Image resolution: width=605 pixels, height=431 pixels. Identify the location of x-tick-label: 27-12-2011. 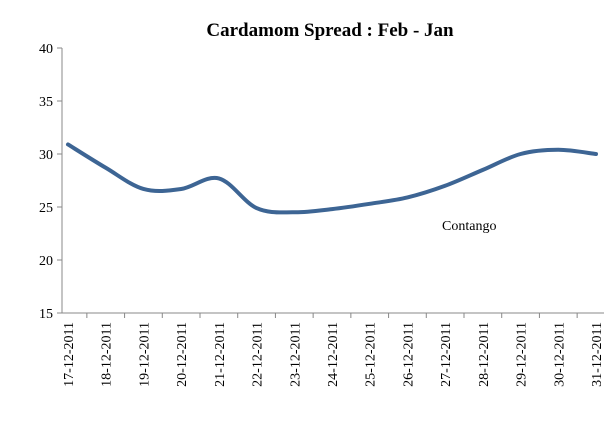
(446, 354).